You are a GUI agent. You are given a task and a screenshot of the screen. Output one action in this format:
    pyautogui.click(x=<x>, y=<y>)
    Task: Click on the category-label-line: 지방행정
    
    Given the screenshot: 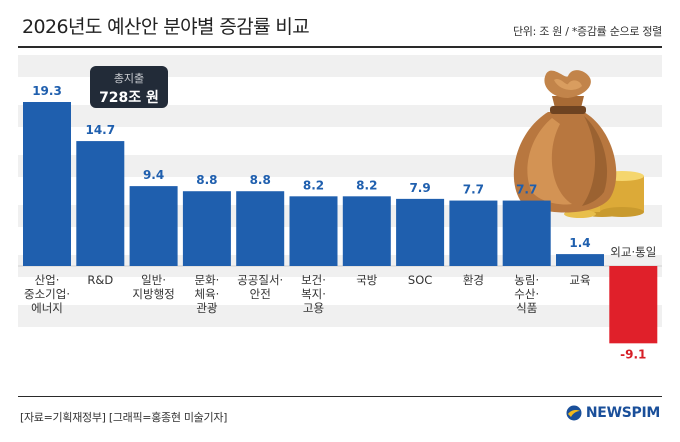 What is the action you would take?
    pyautogui.click(x=153, y=294)
    